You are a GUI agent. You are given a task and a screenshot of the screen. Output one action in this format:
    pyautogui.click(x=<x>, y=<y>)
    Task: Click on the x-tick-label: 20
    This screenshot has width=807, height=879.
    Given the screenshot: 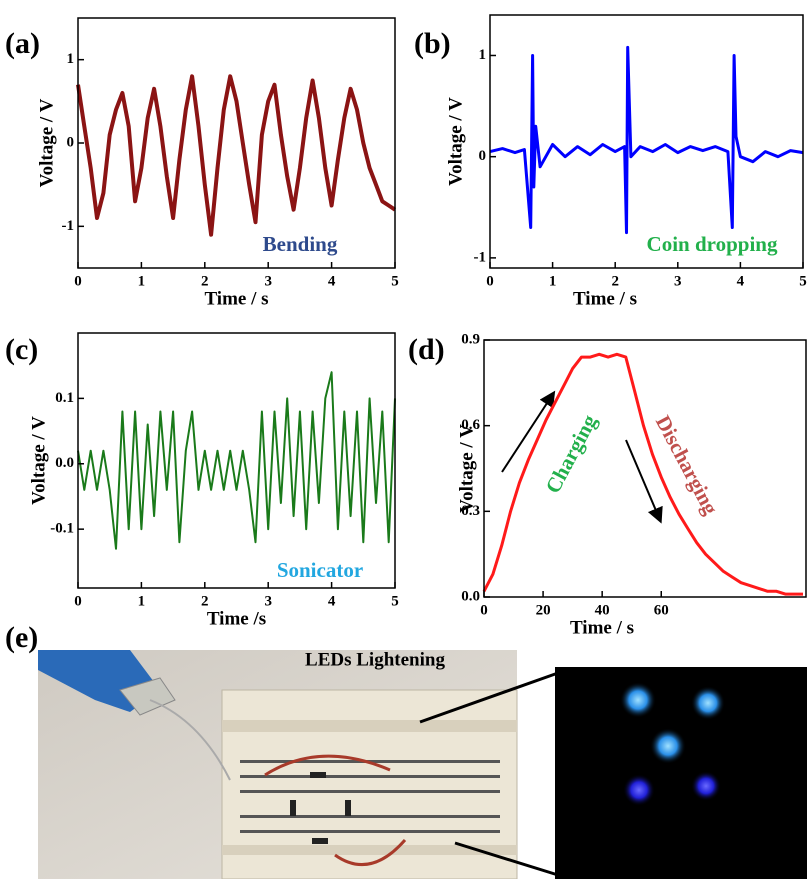 What is the action you would take?
    pyautogui.click(x=543, y=610)
    